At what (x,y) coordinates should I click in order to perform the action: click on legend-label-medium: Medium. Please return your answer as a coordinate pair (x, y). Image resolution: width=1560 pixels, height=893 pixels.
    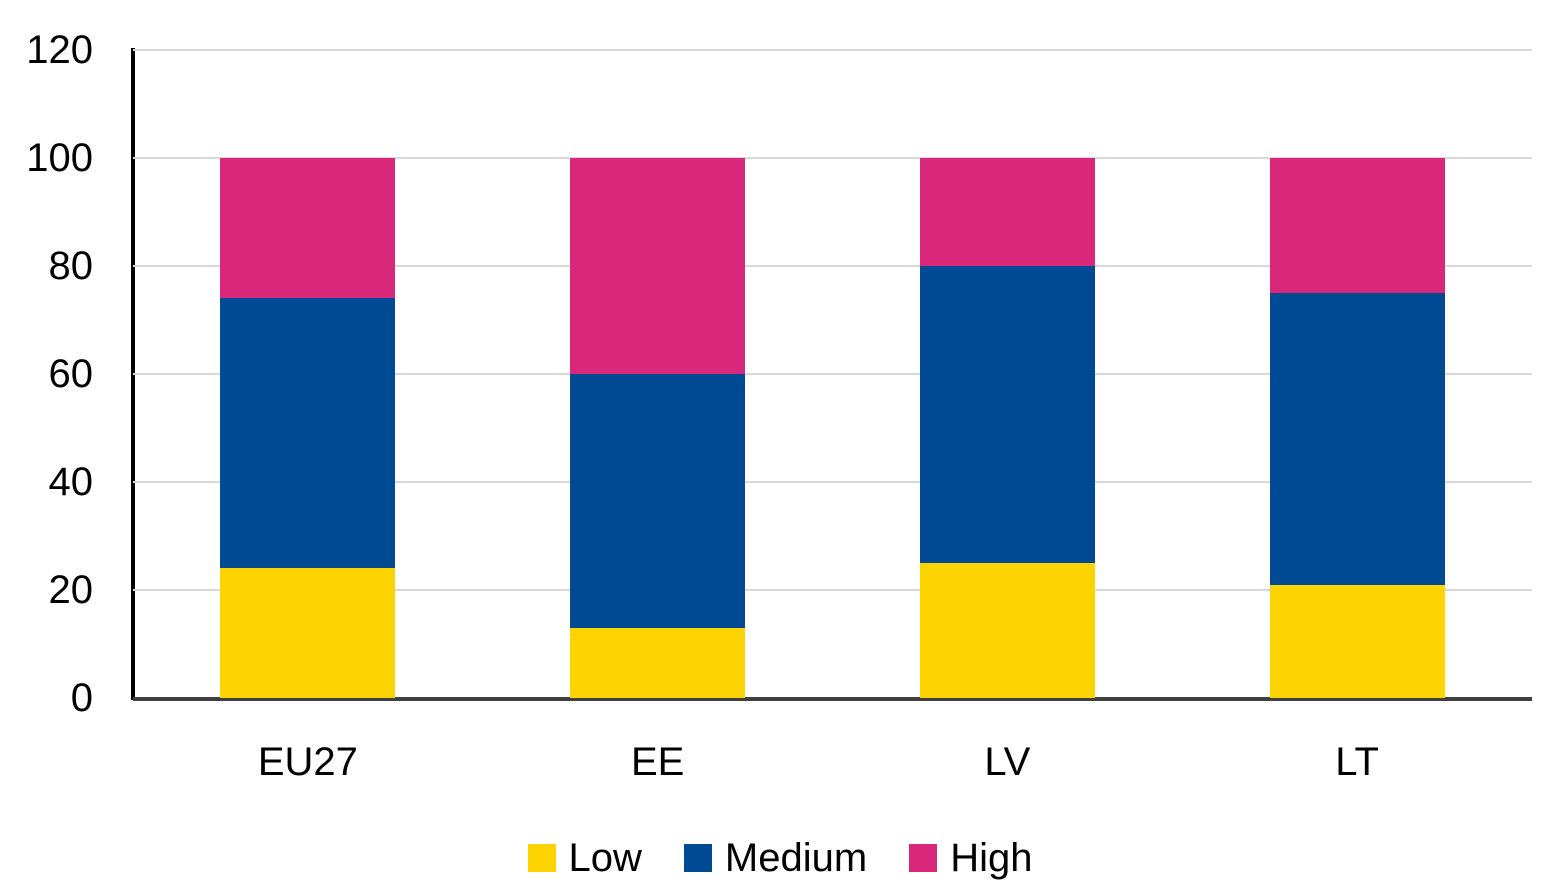
    Looking at the image, I should click on (796, 858).